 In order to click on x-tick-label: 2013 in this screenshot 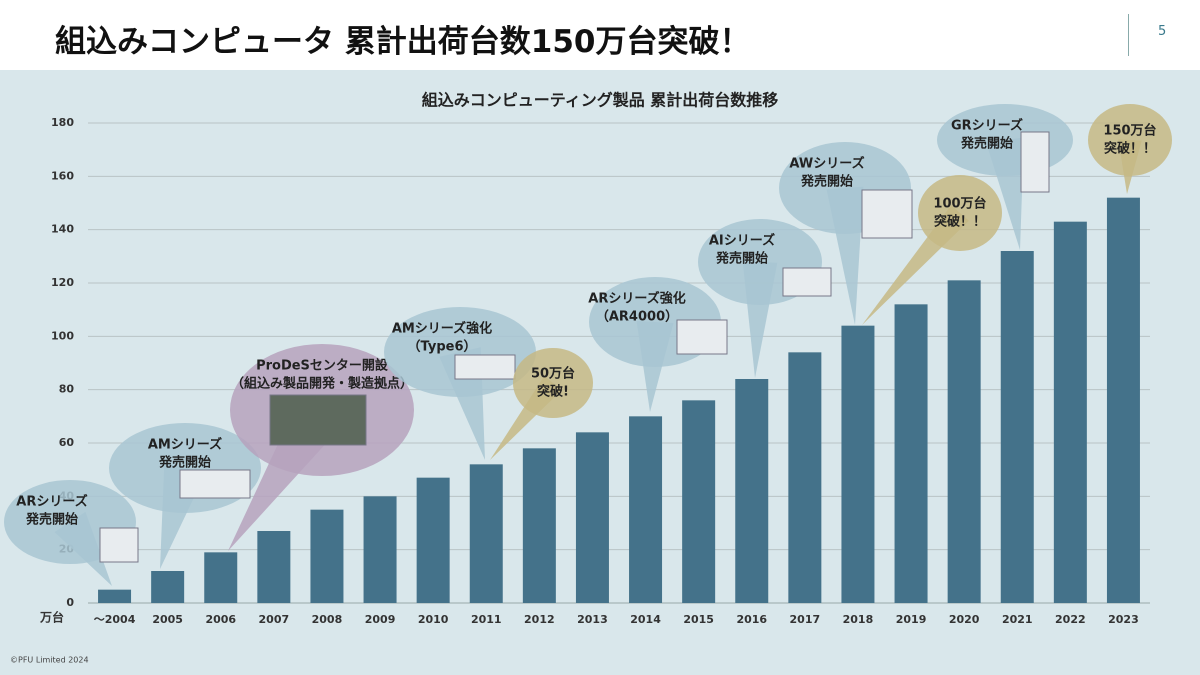, I will do `click(592, 619)`.